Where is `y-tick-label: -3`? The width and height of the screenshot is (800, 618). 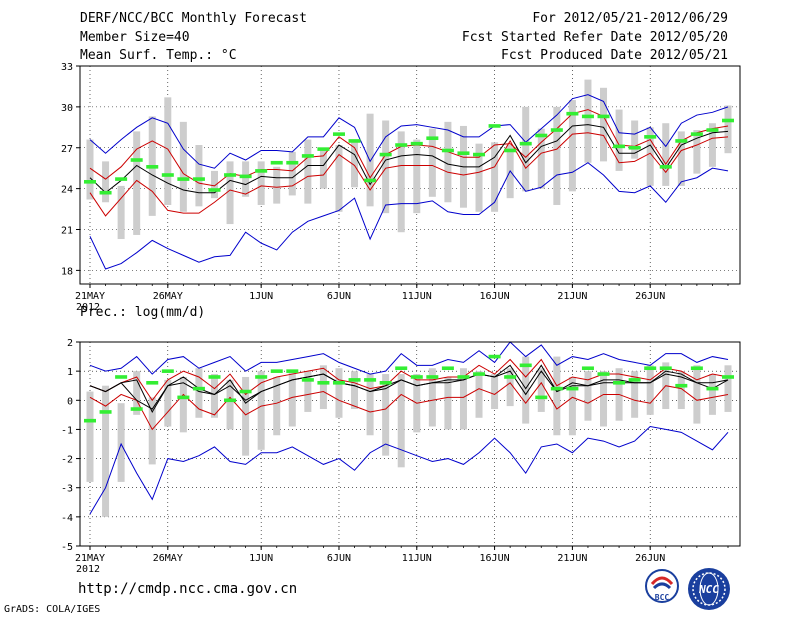
y-tick-label: -3 is located at coordinates (67, 489).